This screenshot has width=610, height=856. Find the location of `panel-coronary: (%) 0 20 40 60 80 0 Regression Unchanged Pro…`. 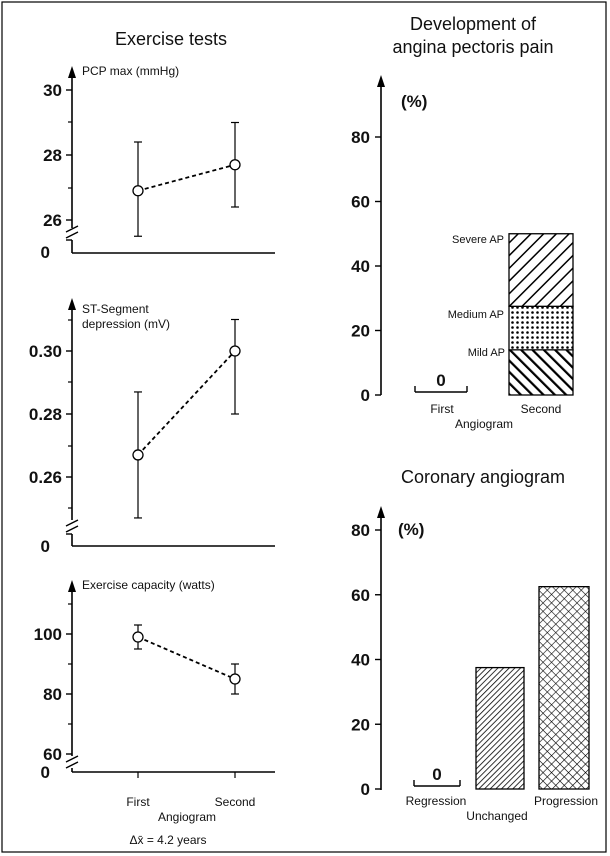

panel-coronary: (%) 0 20 40 60 80 0 Regression Unchanged Pro… is located at coordinates (474, 664).